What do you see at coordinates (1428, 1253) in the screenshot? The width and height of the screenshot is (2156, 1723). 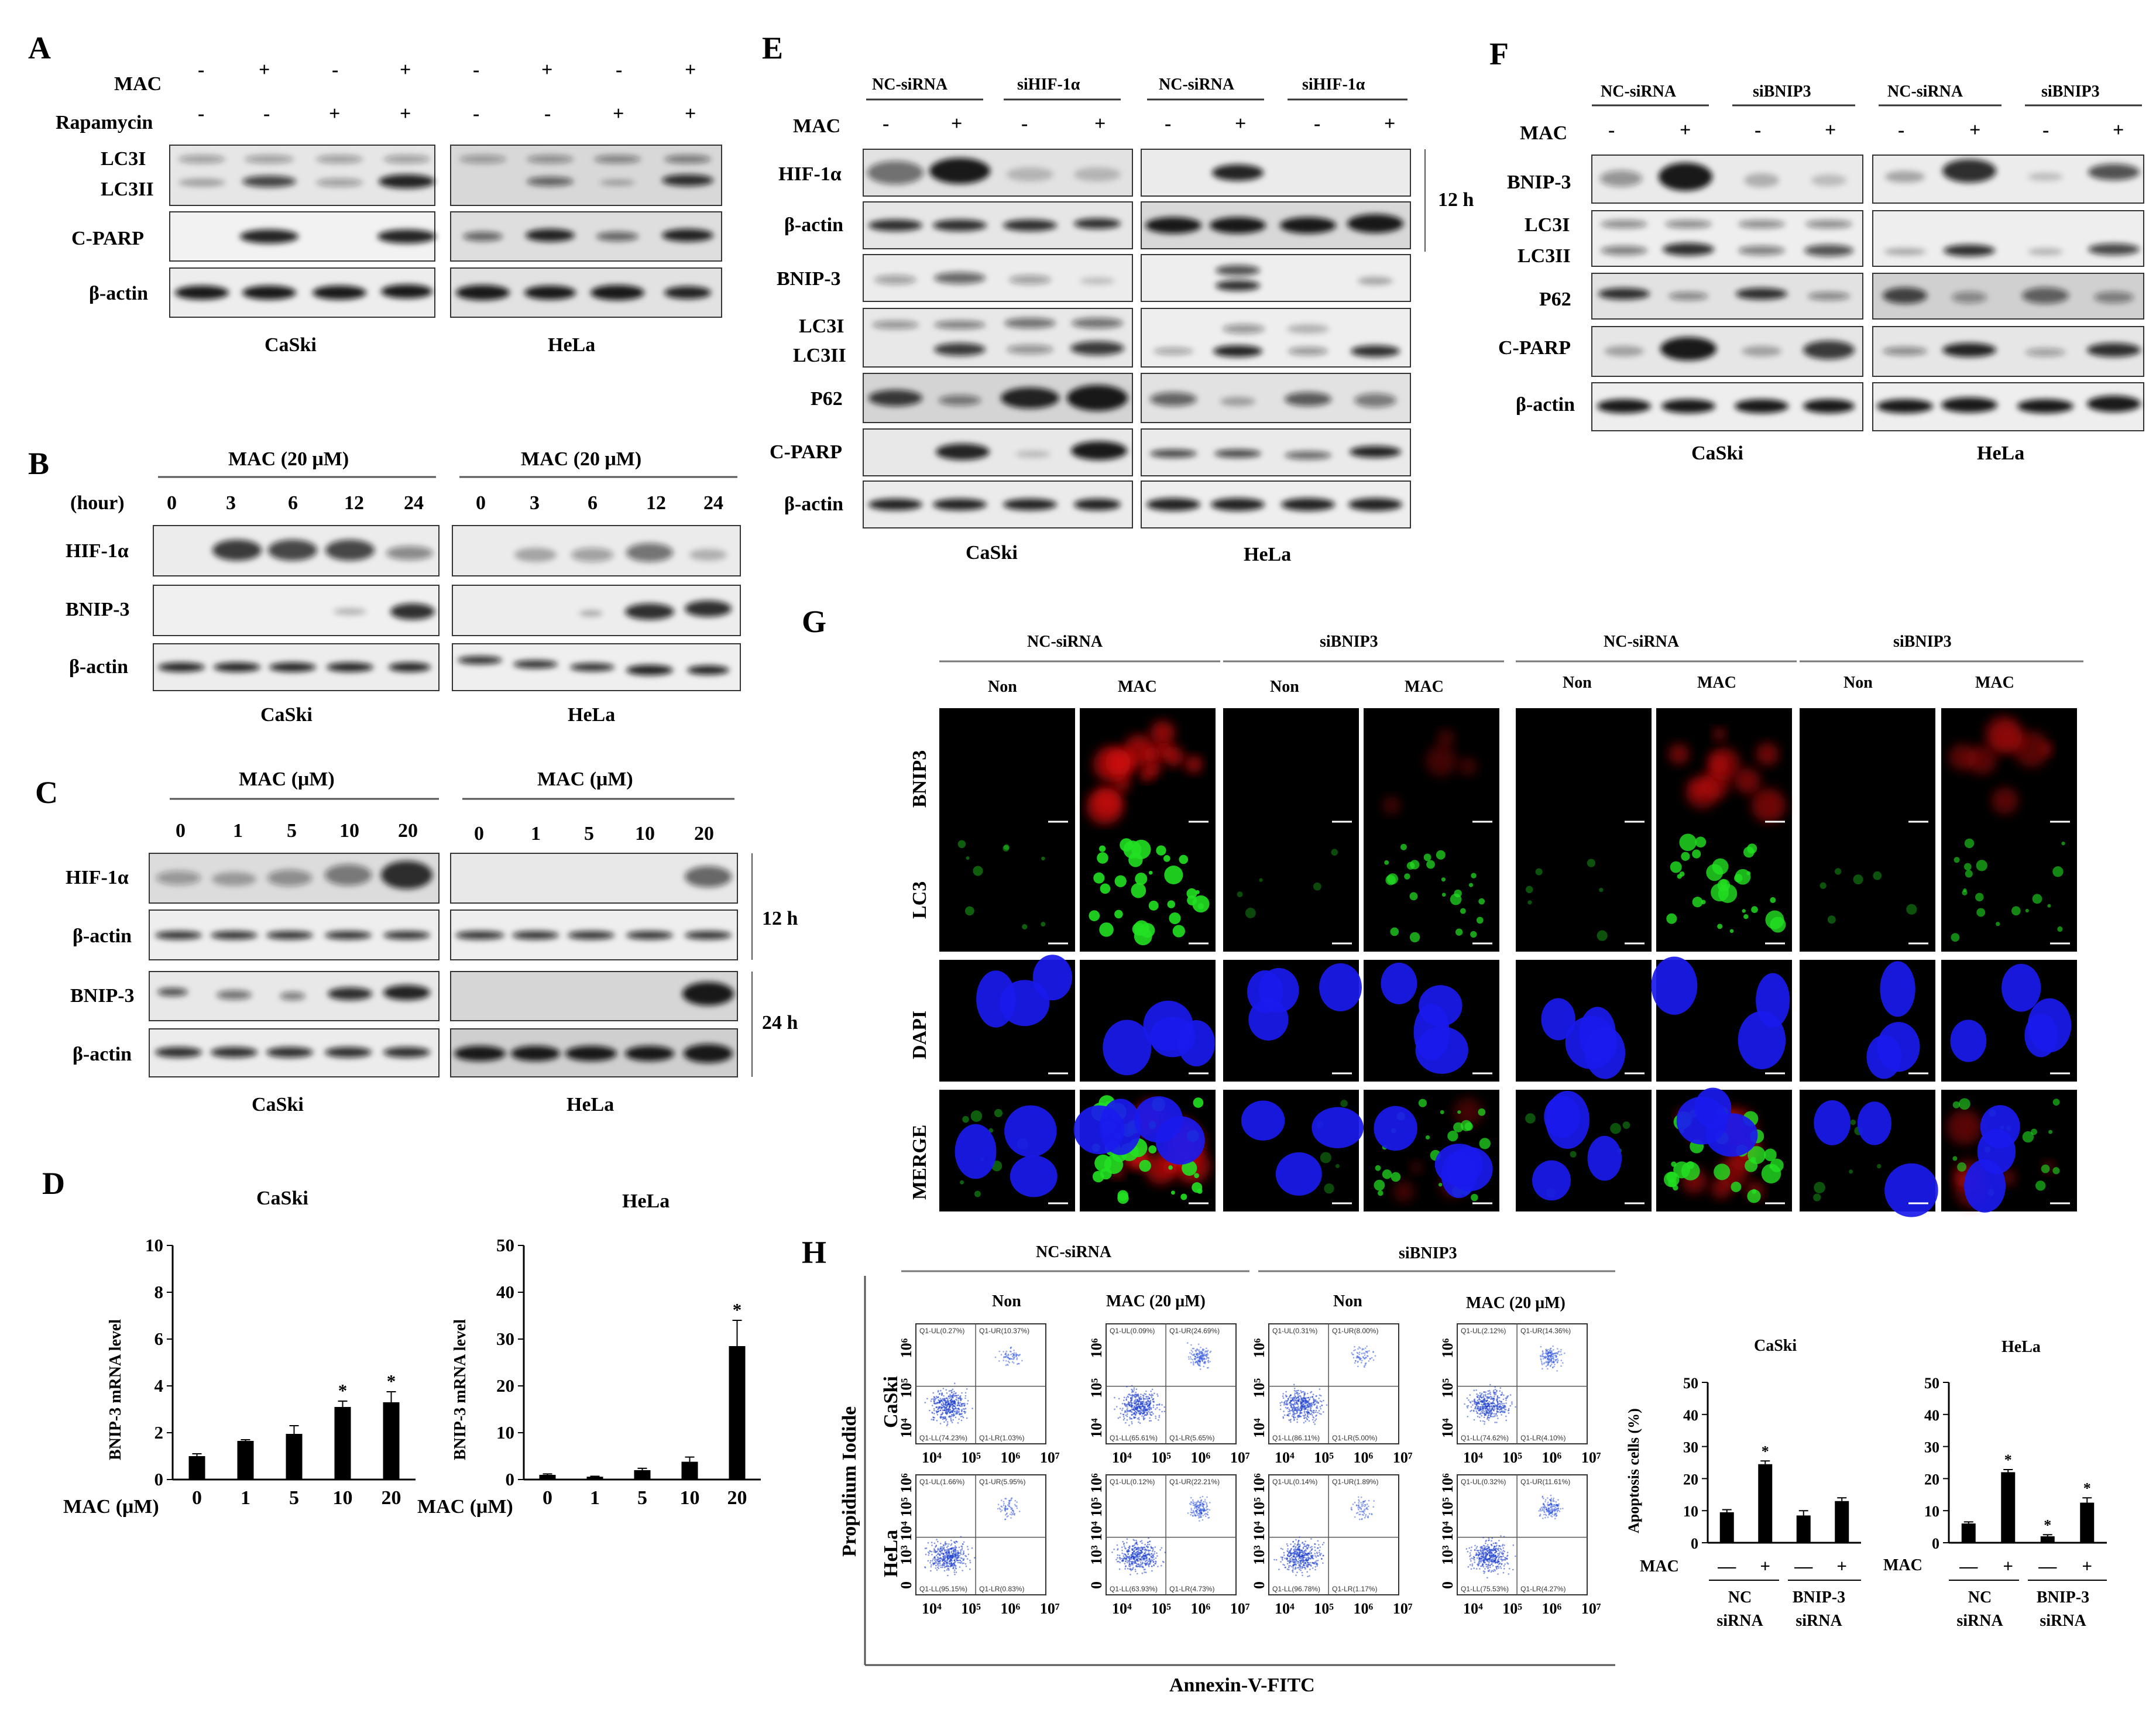 I see `header-h-sibnip: siBNIP3` at bounding box center [1428, 1253].